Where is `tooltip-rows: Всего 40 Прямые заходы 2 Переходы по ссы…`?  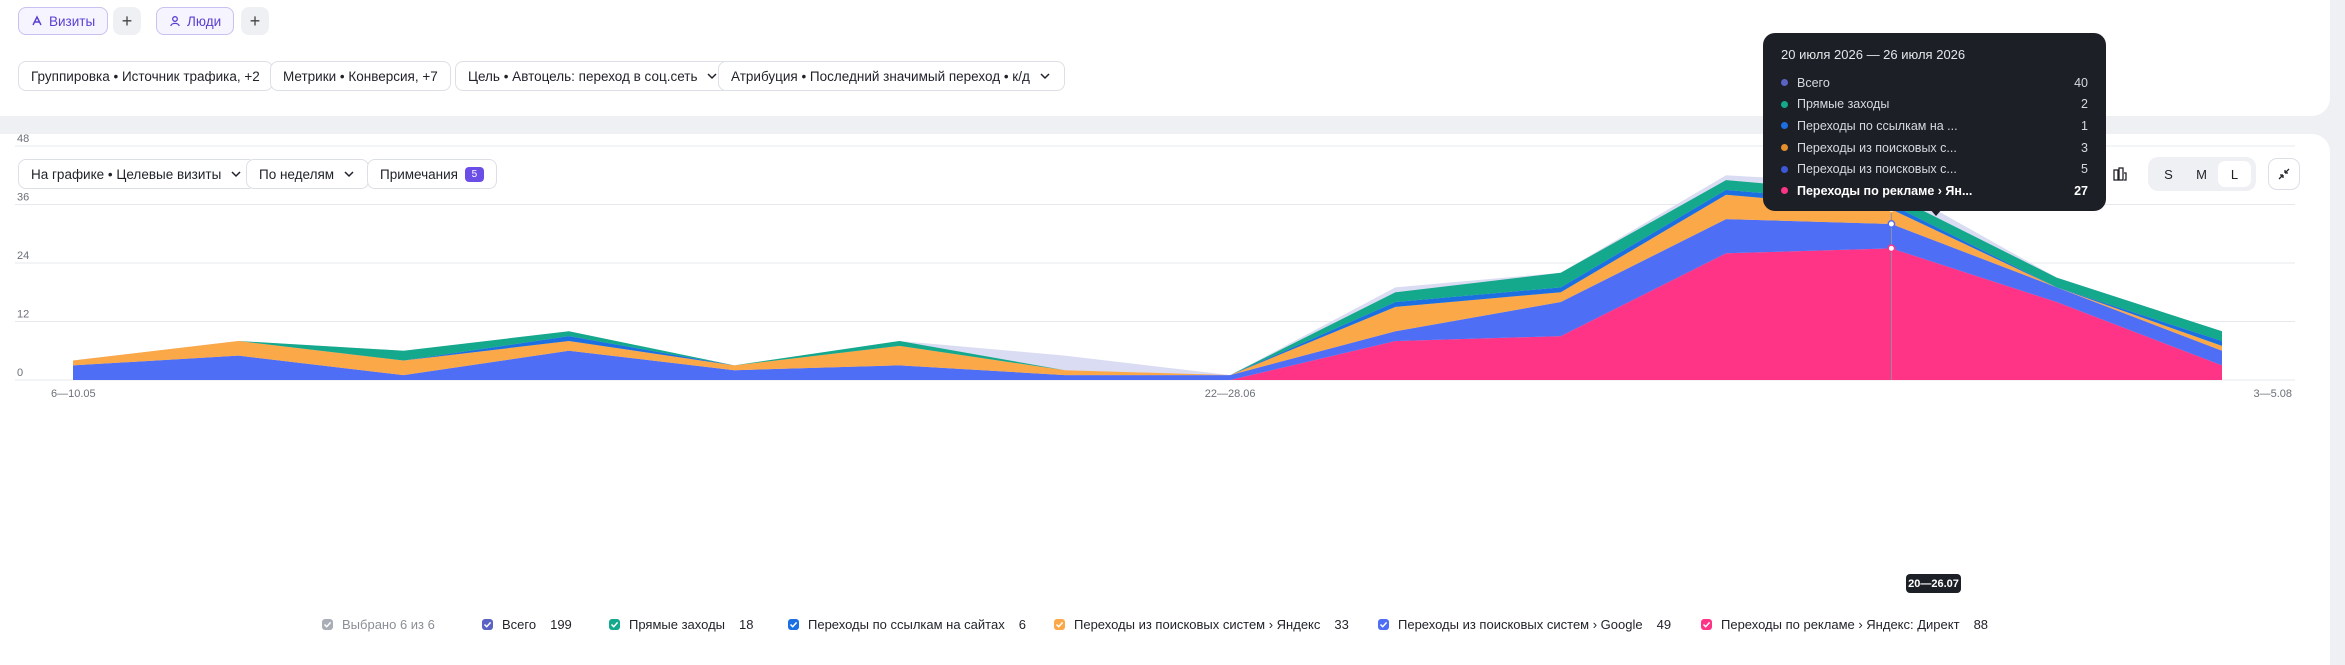
tooltip-rows: Всего 40 Прямые заходы 2 Переходы по ссы… is located at coordinates (1934, 137).